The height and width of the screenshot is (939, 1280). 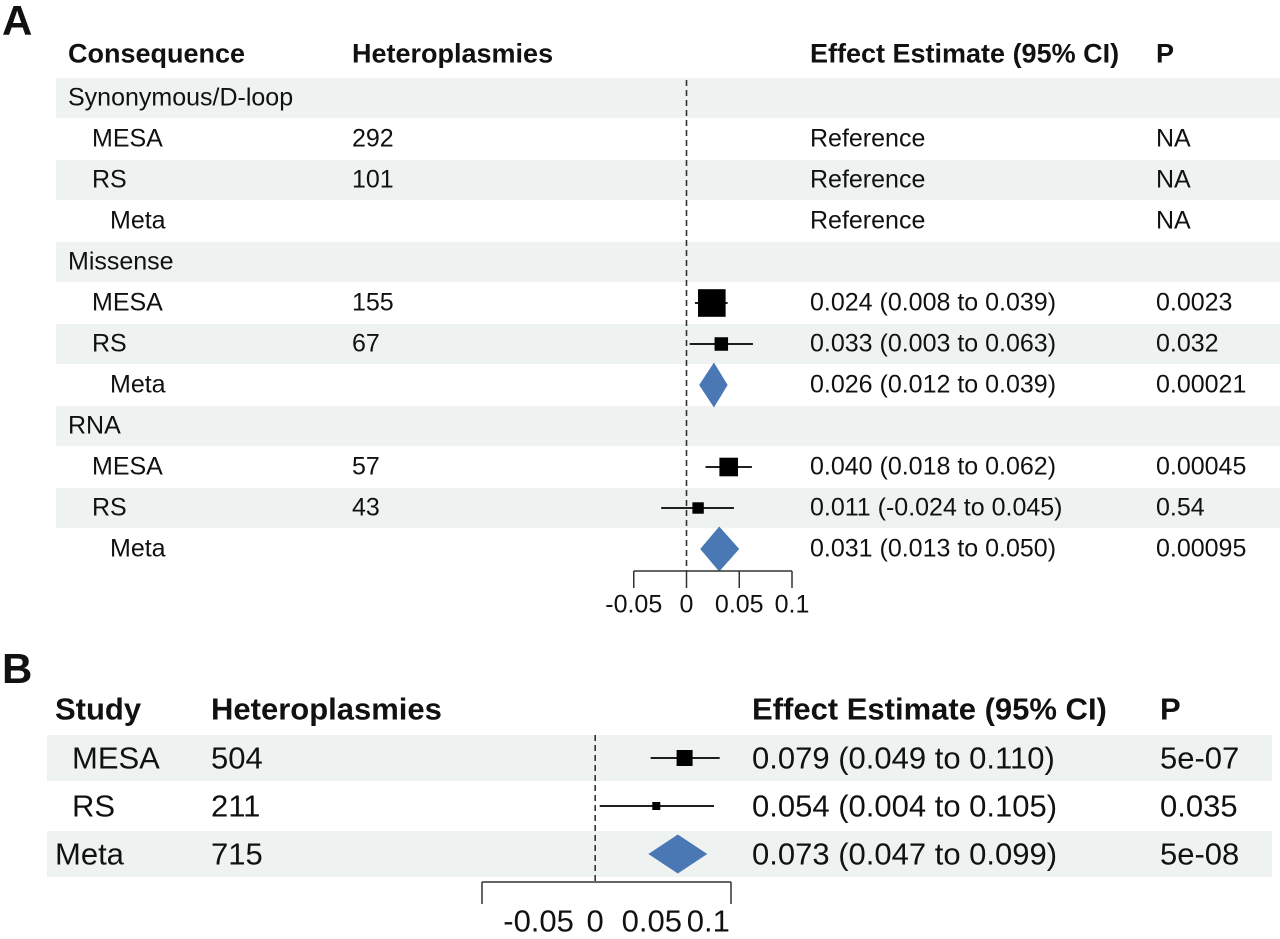 What do you see at coordinates (373, 179) in the screenshot?
I see `heteroplasmies-count: 101` at bounding box center [373, 179].